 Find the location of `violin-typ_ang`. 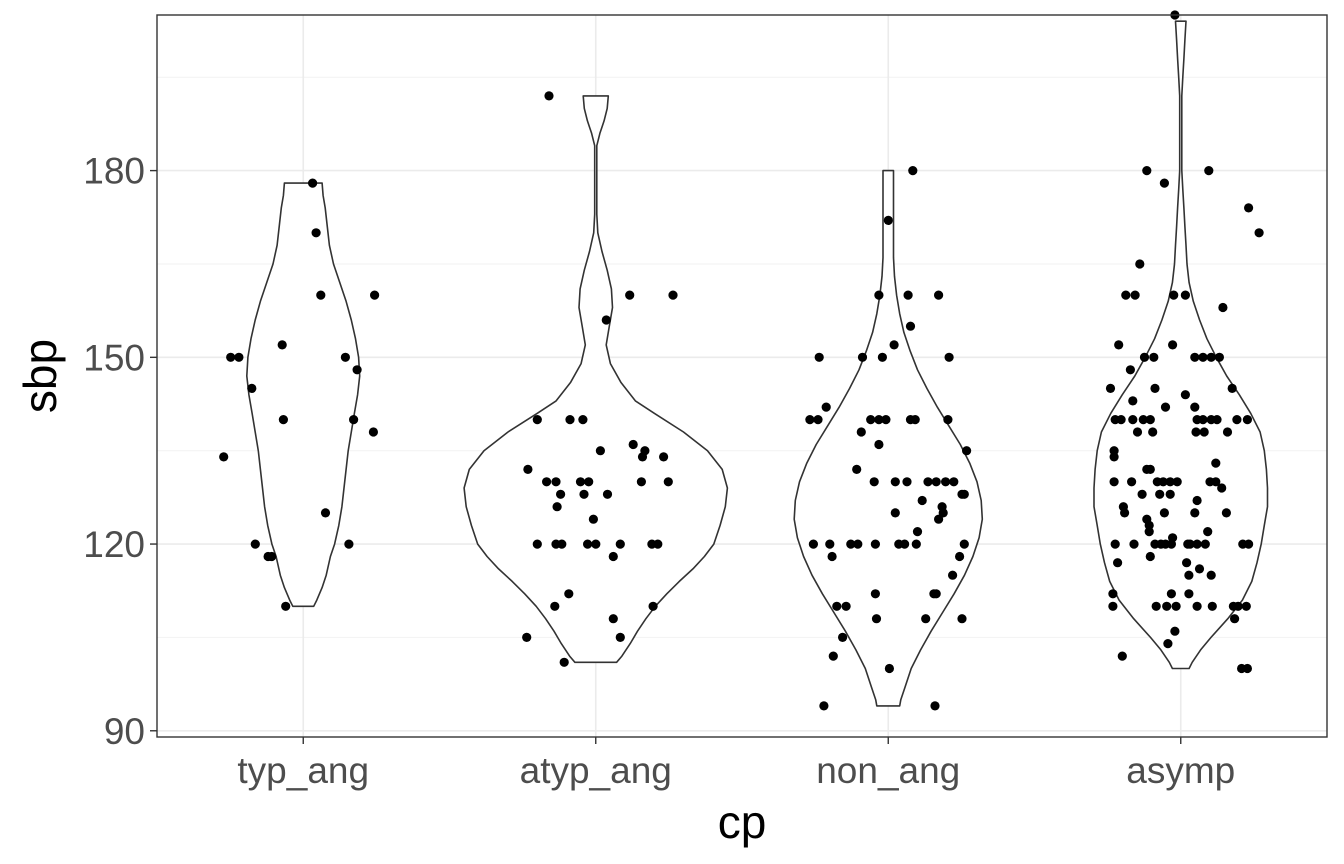

violin-typ_ang is located at coordinates (303, 395).